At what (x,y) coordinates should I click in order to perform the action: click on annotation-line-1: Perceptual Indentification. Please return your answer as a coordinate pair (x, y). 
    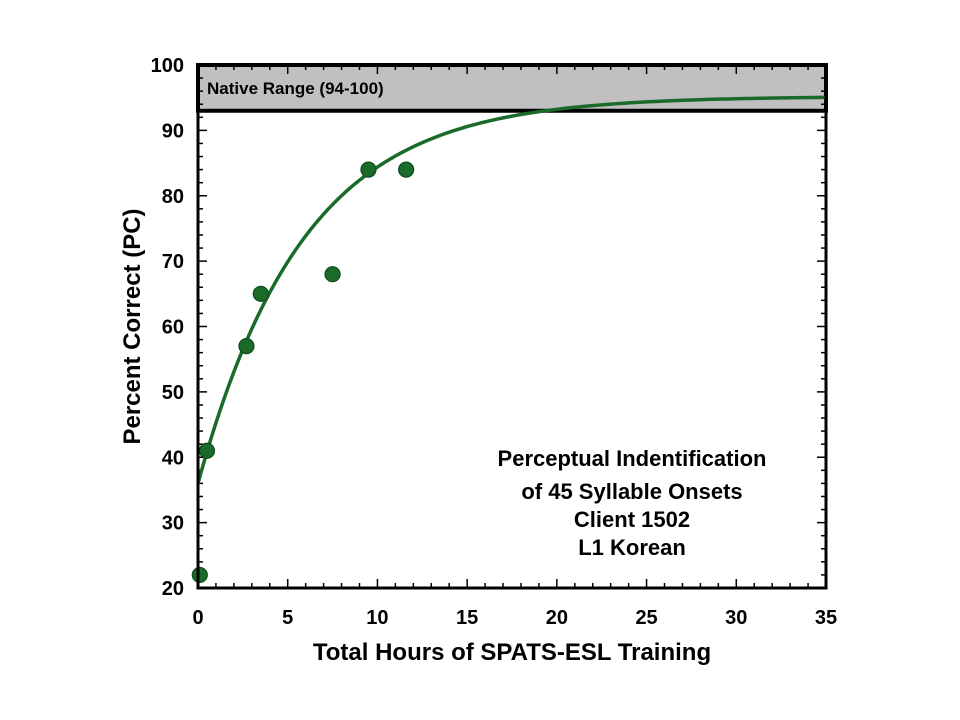
    Looking at the image, I should click on (632, 458).